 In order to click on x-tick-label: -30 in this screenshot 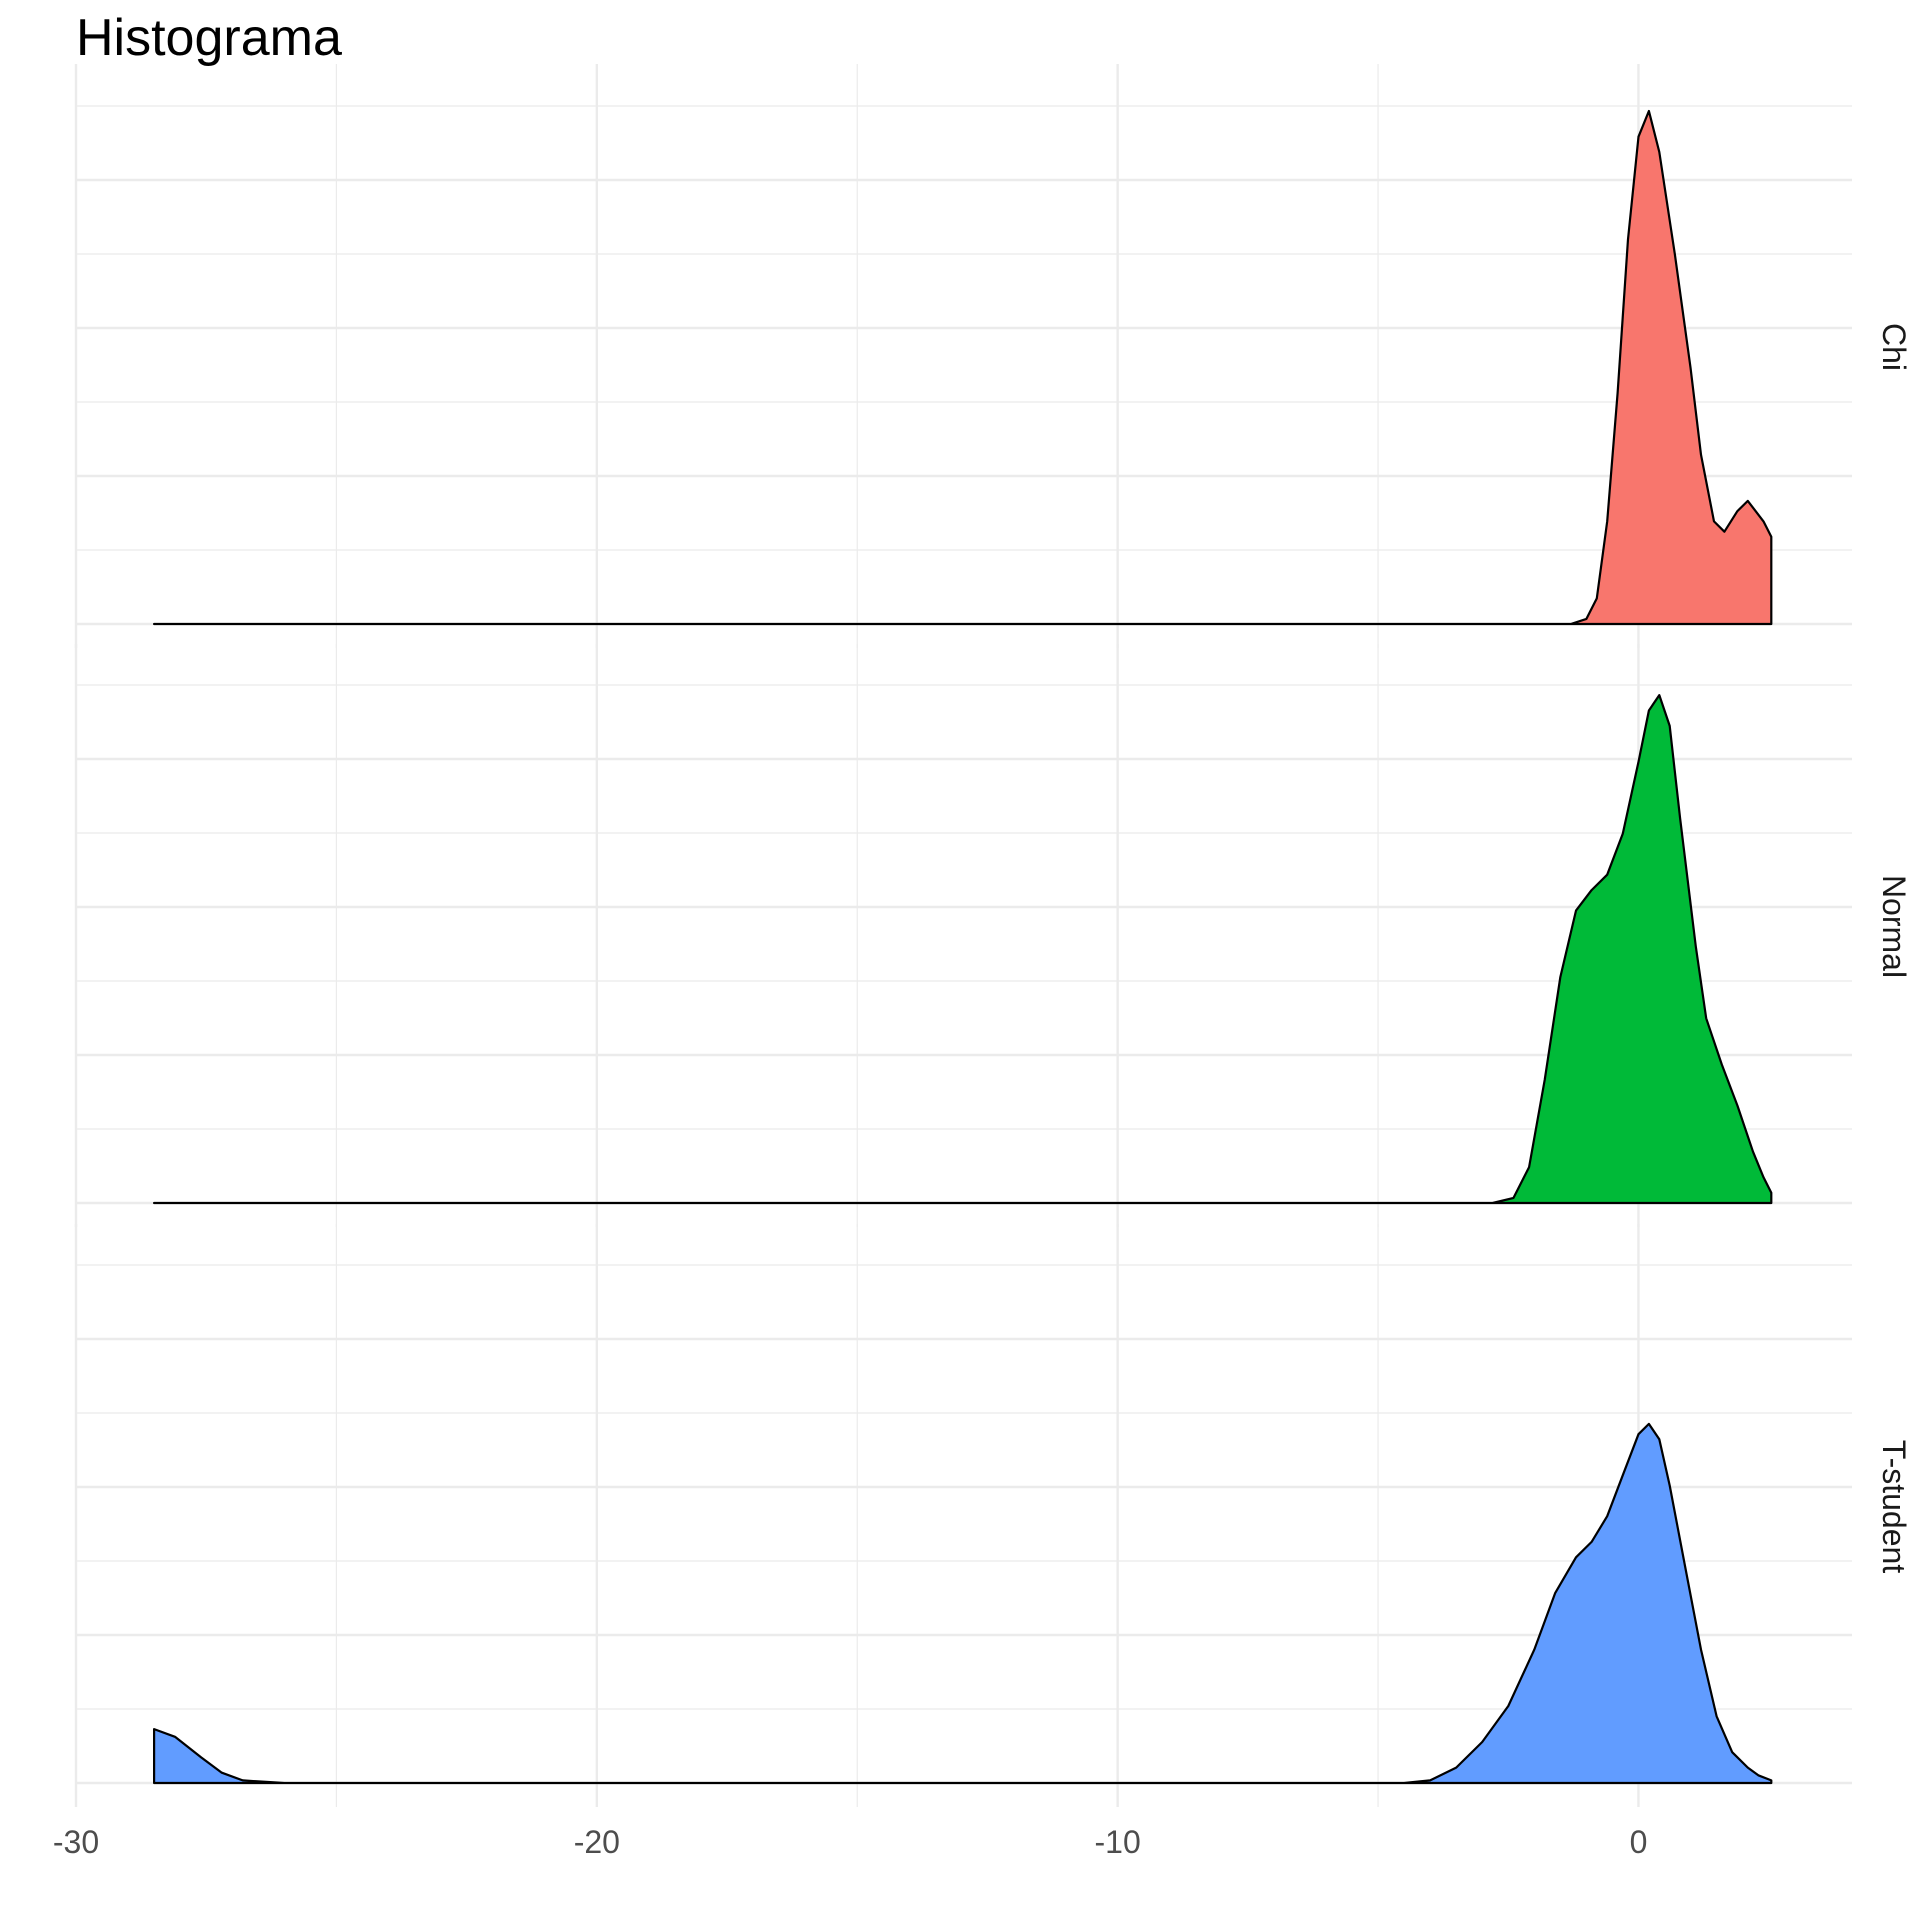, I will do `click(76, 1842)`.